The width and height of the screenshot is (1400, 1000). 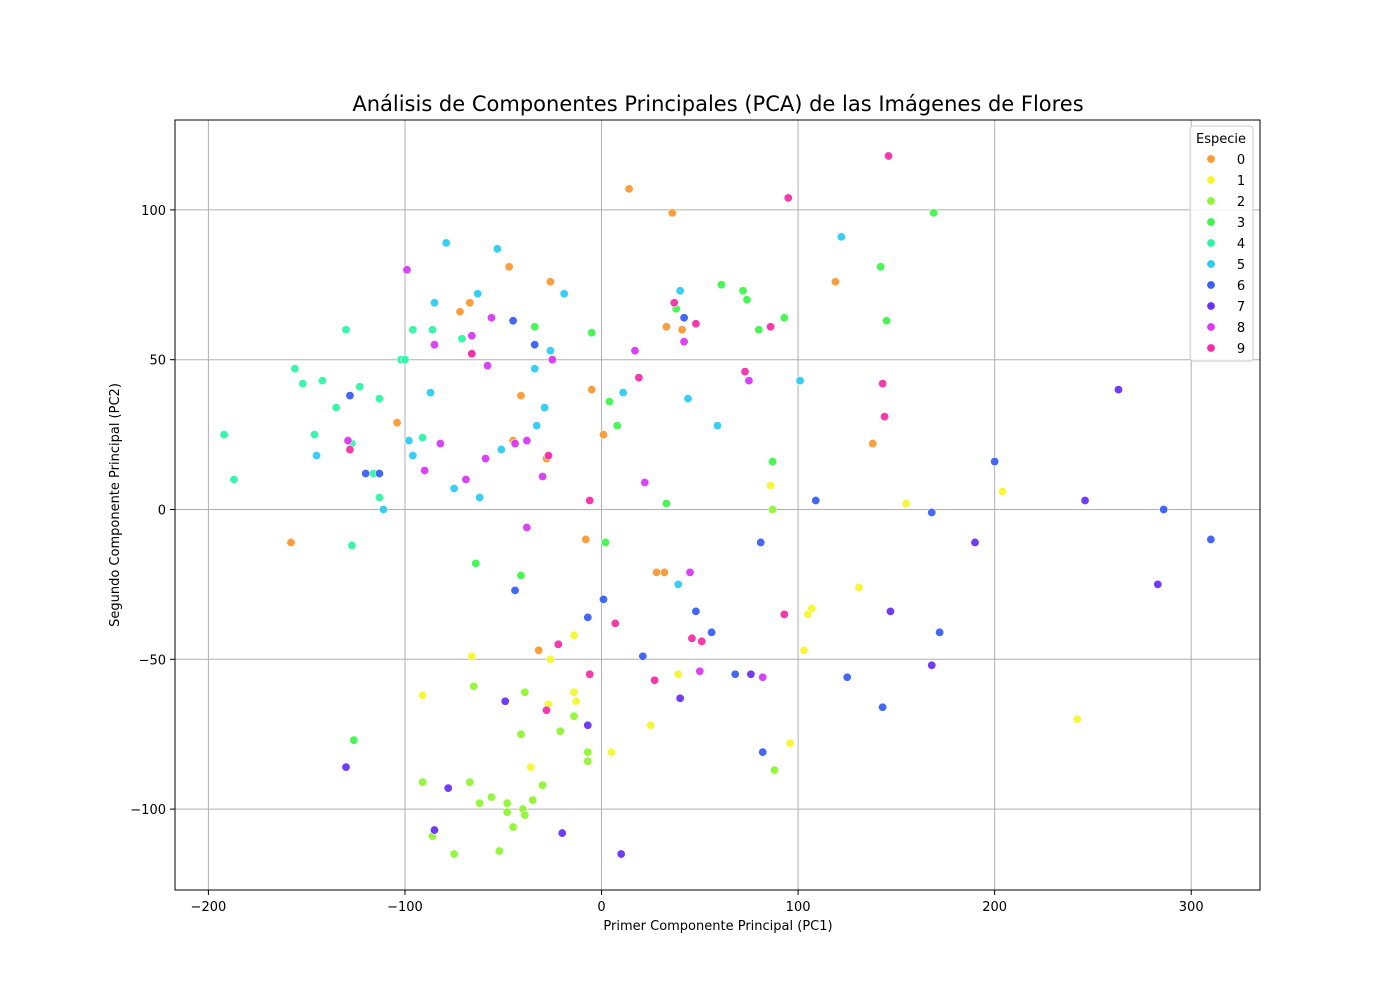 What do you see at coordinates (162, 510) in the screenshot?
I see `y-tick-label: 0` at bounding box center [162, 510].